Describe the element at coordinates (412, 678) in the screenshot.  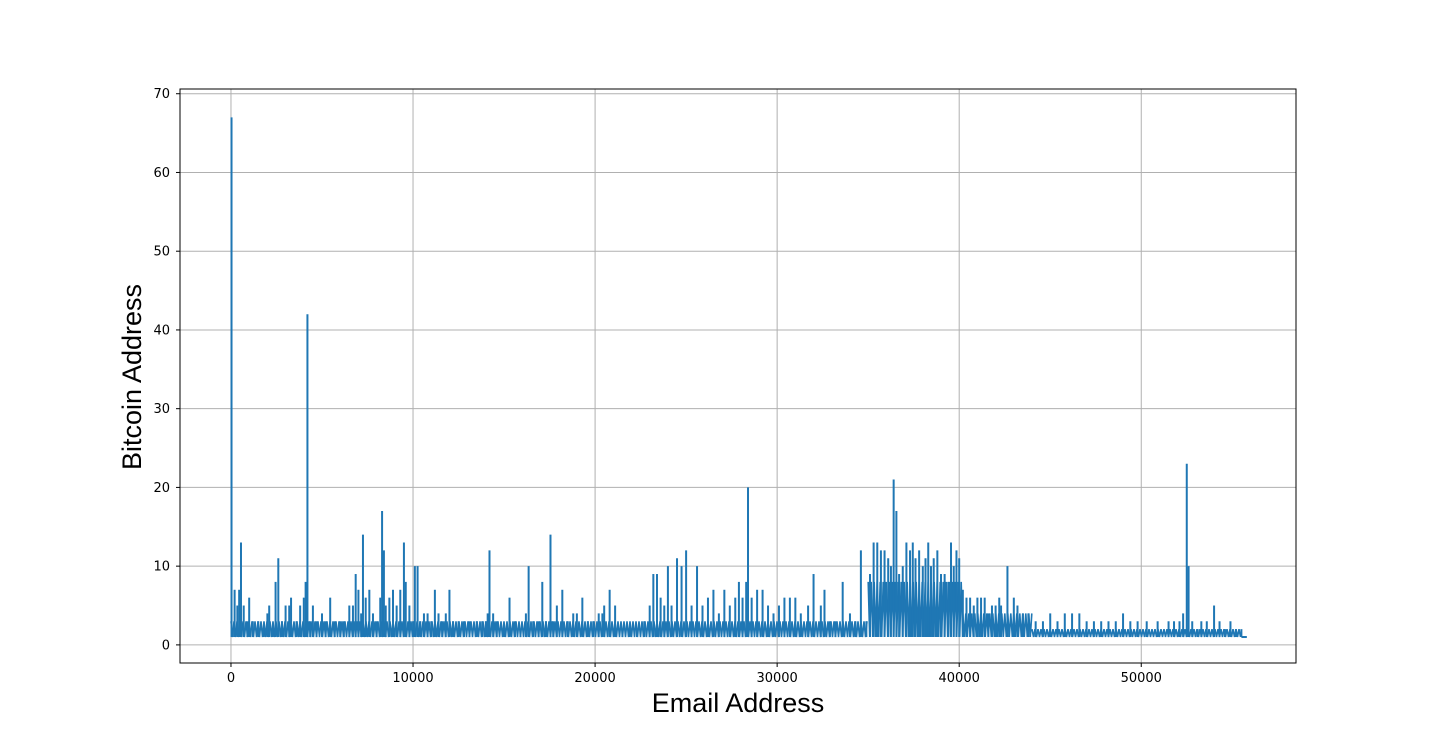
I see `x-tick-label: 10000` at that location.